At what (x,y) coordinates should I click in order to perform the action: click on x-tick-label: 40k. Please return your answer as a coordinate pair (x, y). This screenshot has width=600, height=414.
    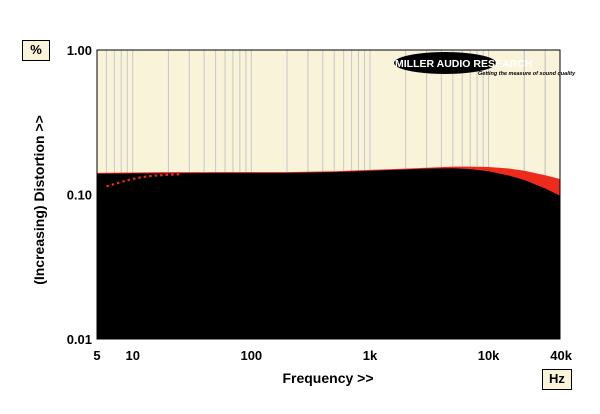
    Looking at the image, I should click on (561, 355).